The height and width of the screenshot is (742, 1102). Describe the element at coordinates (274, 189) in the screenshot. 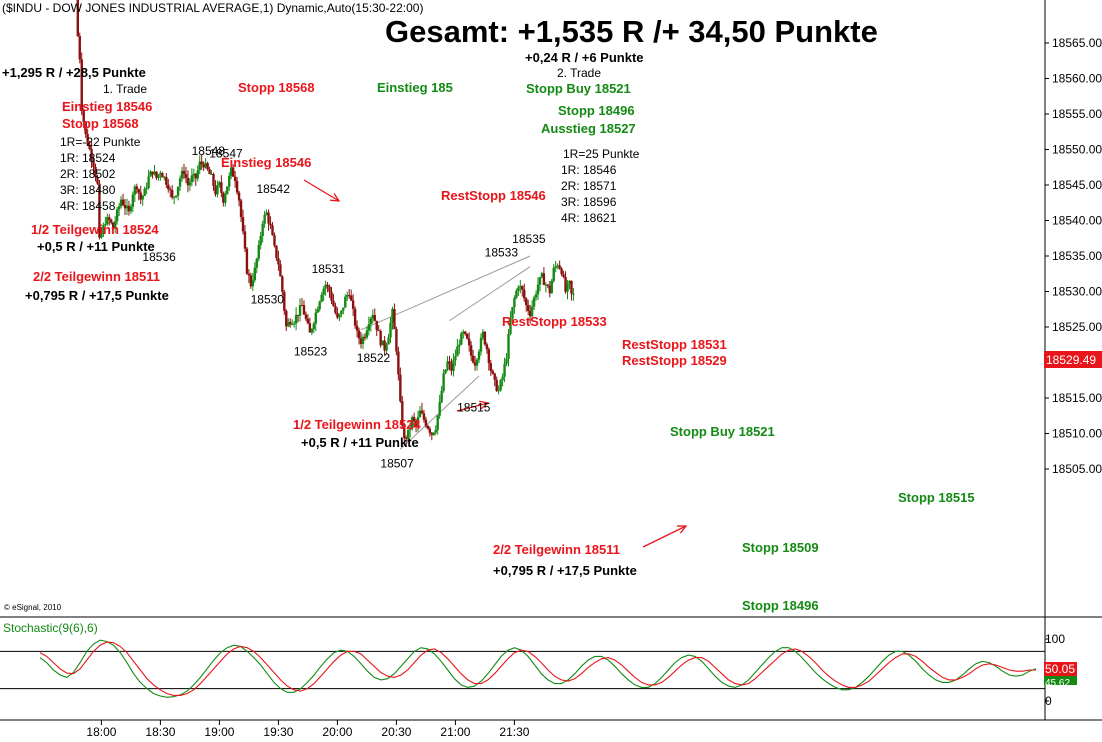

I see `pivot-label: 18542` at that location.